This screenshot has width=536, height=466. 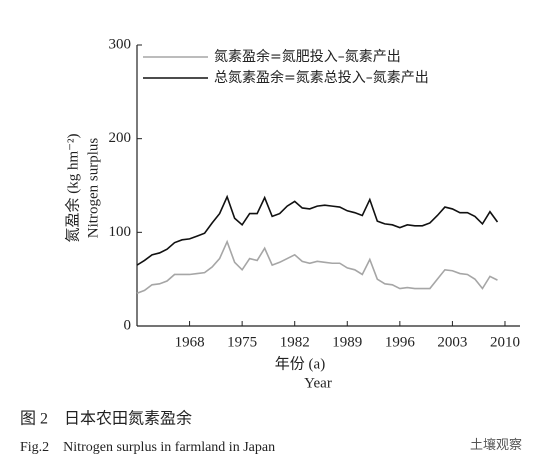 I want to click on x-axis-label-en: Year, so click(x=318, y=383).